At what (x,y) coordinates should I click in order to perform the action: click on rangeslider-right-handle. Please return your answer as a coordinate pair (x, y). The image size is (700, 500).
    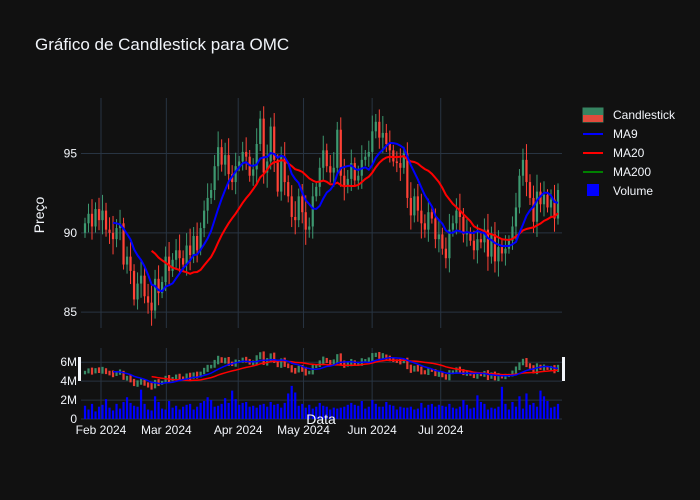
    Looking at the image, I should click on (563, 369).